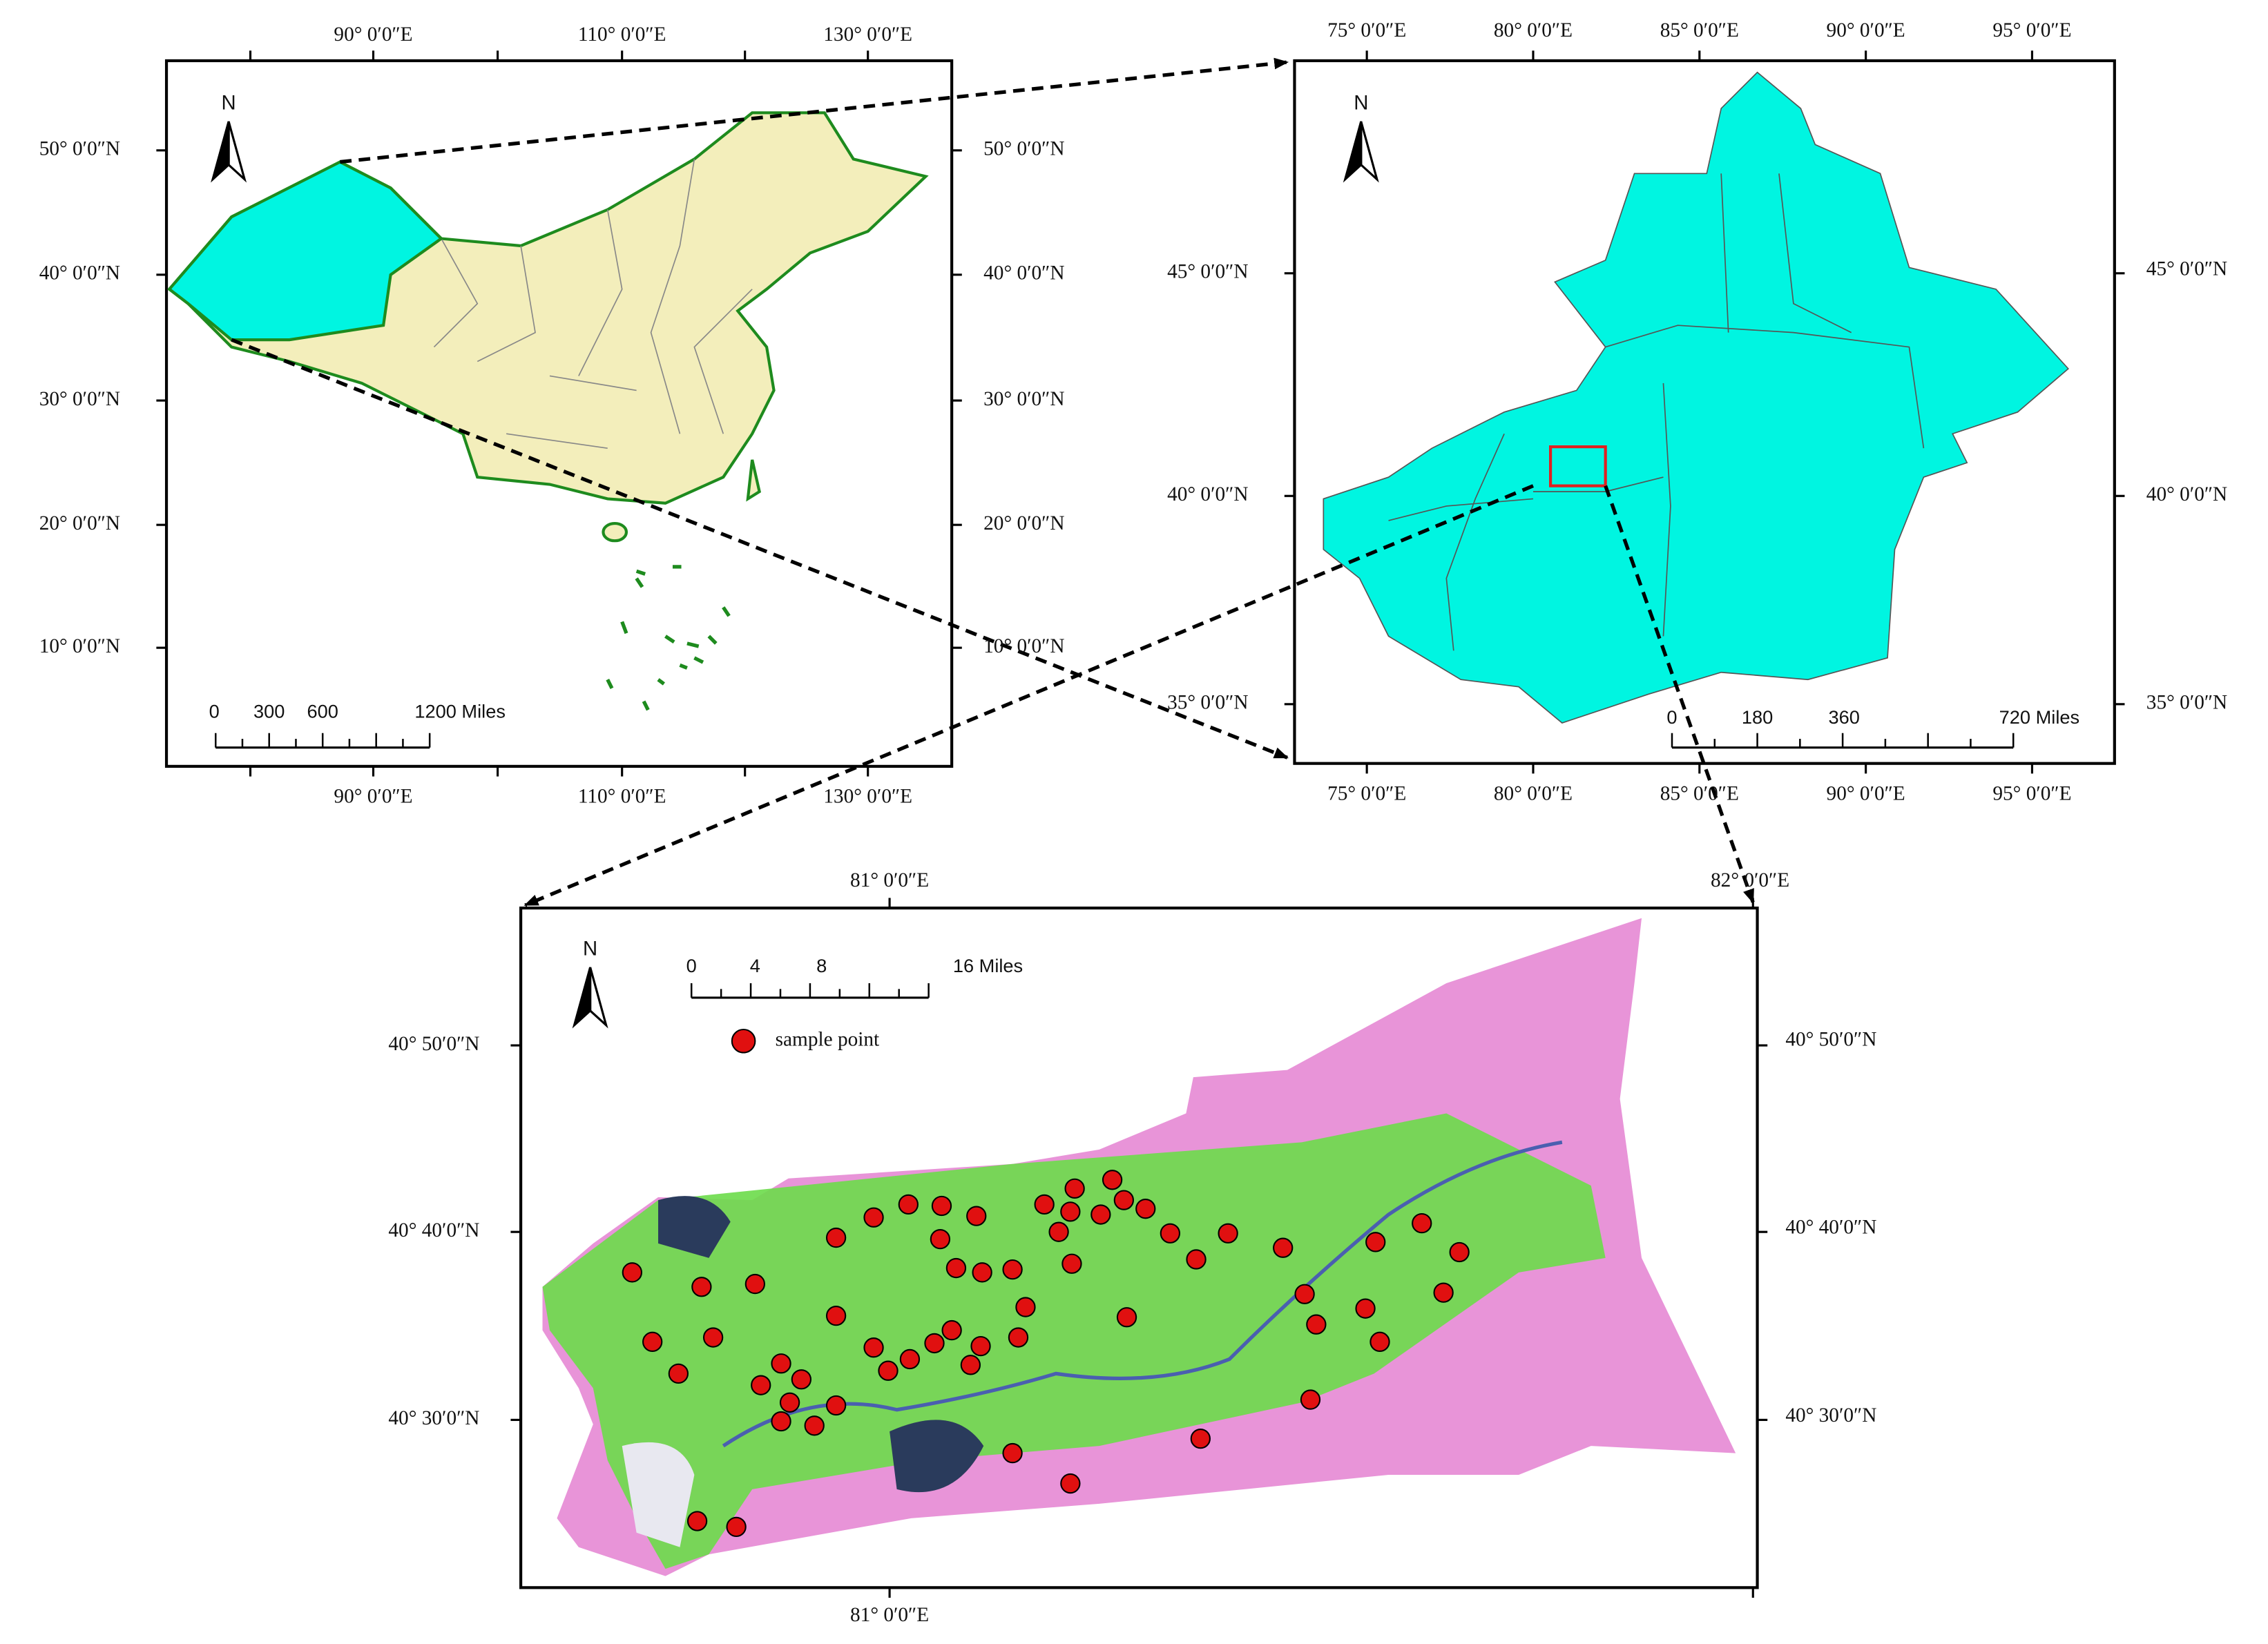 The height and width of the screenshot is (1644, 2268). I want to click on scale-label: 600, so click(322, 712).